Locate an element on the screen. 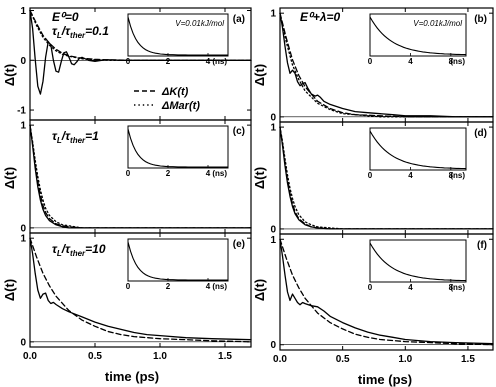  inset-c: 0 2 4 (ns) is located at coordinates (177, 151).